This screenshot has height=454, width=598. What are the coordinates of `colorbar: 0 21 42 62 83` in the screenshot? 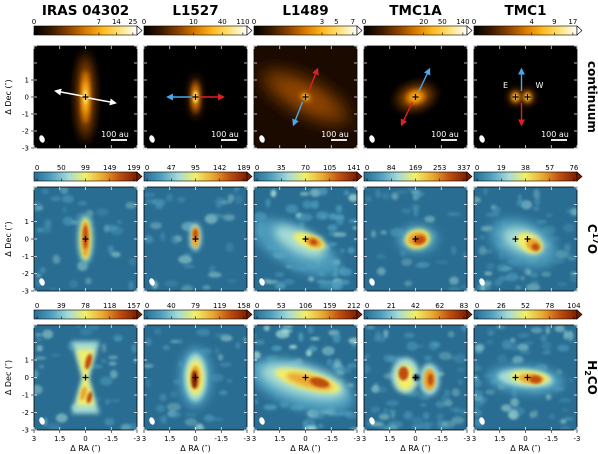 It's located at (418, 311).